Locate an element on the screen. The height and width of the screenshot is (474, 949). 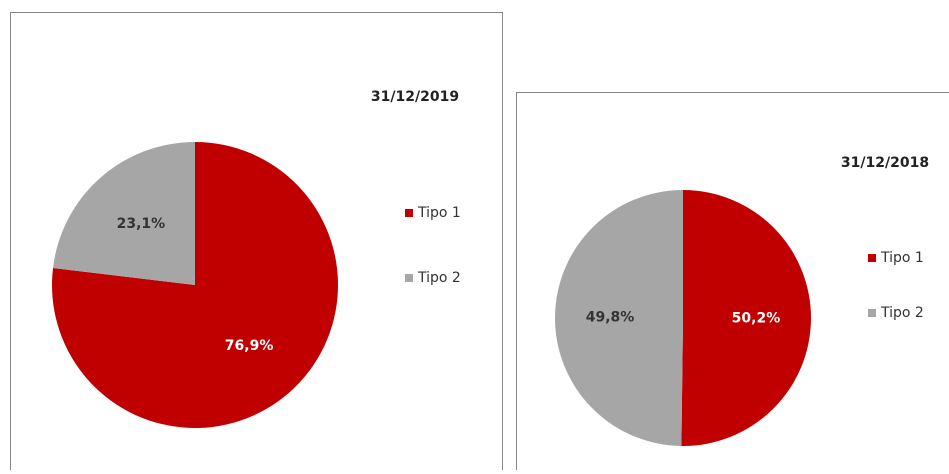
data-label: 23,1% is located at coordinates (141, 224).